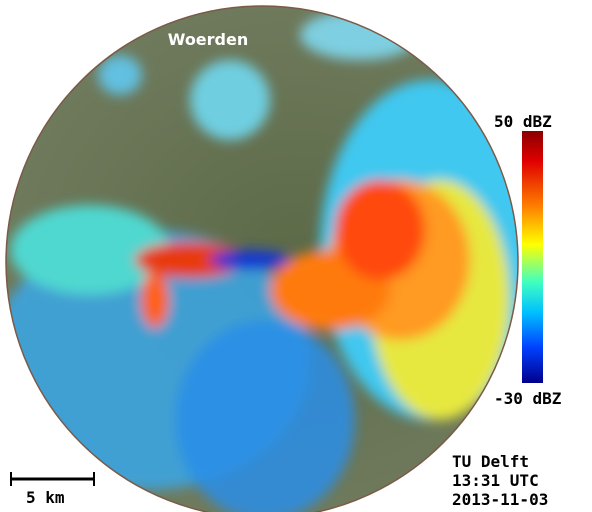  What do you see at coordinates (208, 39) in the screenshot?
I see `place-label: Woerden` at bounding box center [208, 39].